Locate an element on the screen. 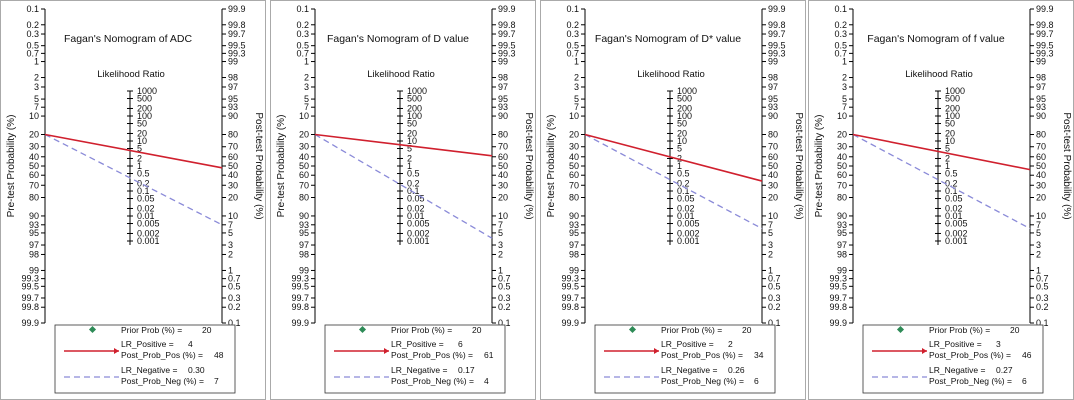  legend-lr-neg-value: 0.27 is located at coordinates (1004, 370).